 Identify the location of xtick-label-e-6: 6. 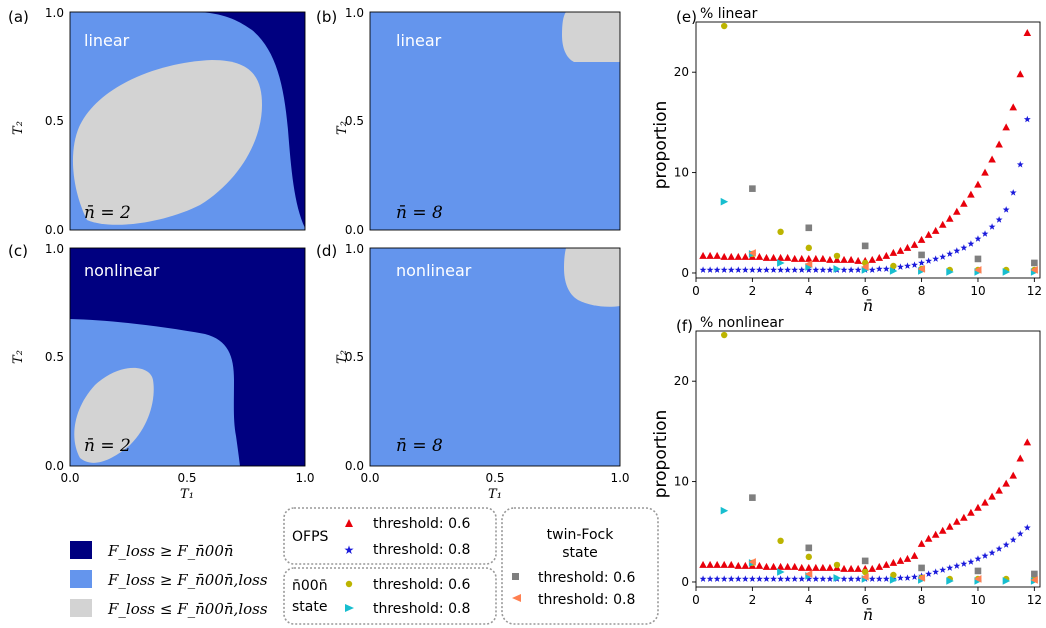
(865, 291).